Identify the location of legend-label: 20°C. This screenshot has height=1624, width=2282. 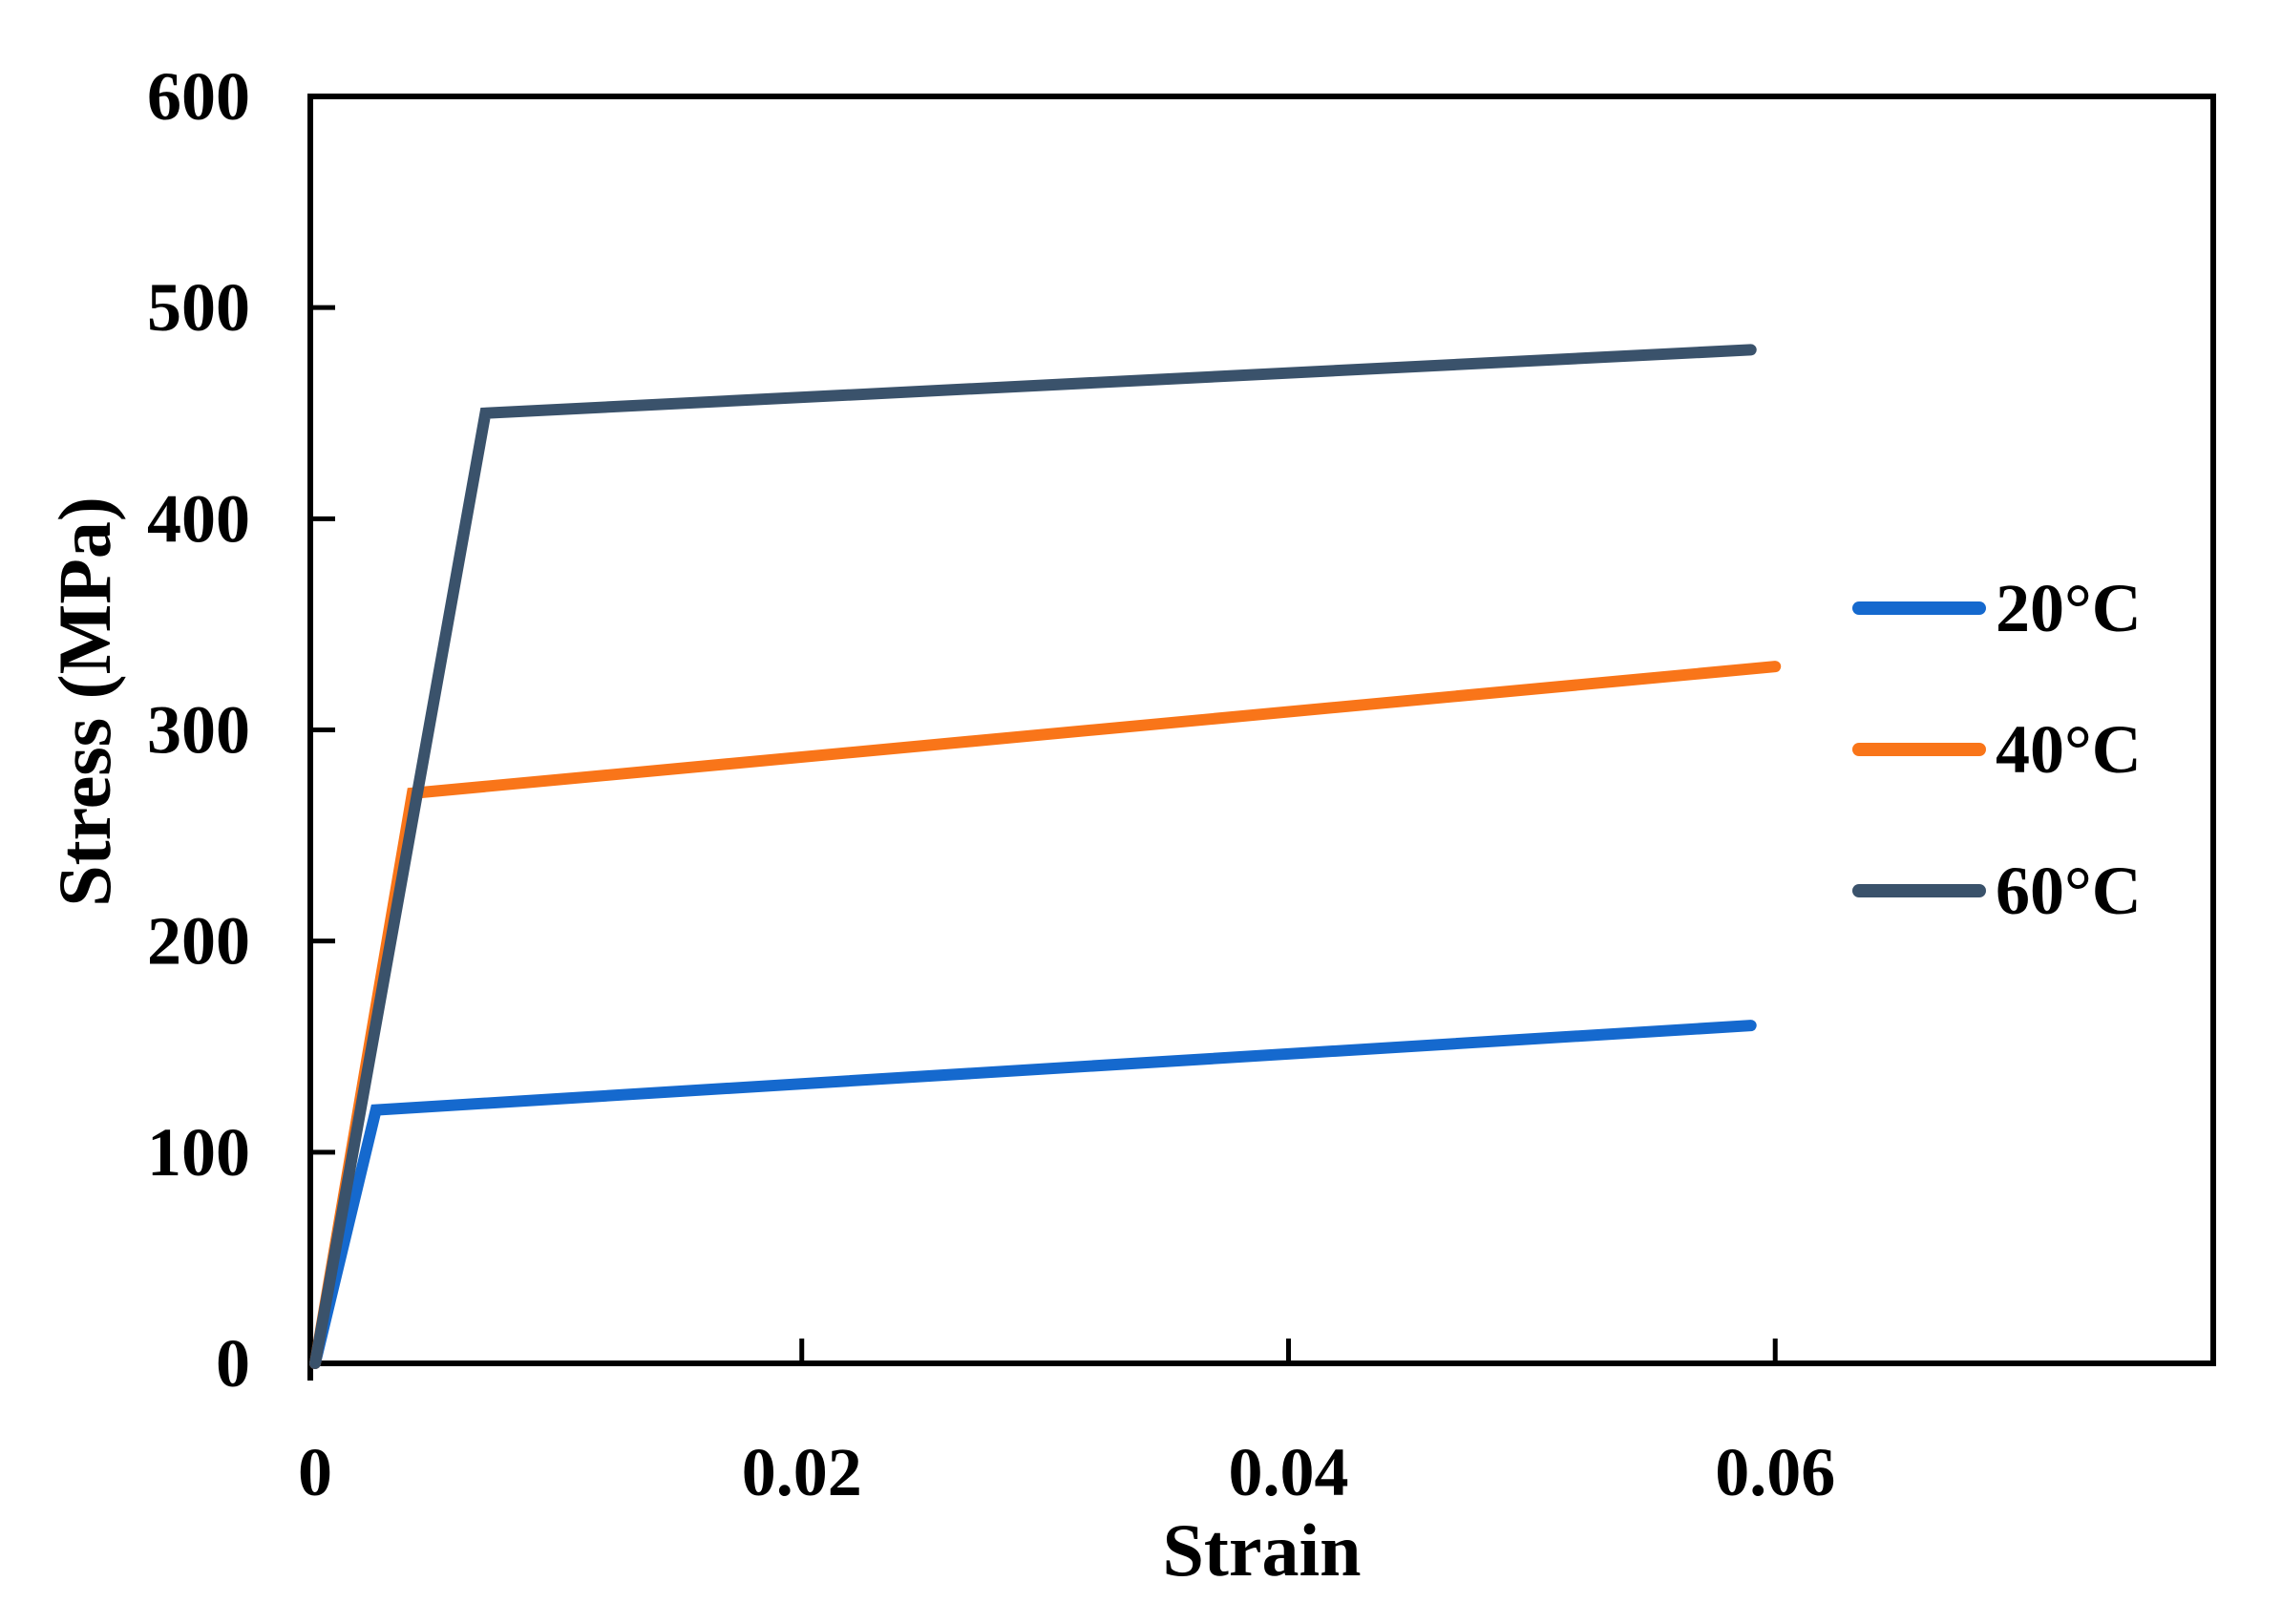
(2069, 608).